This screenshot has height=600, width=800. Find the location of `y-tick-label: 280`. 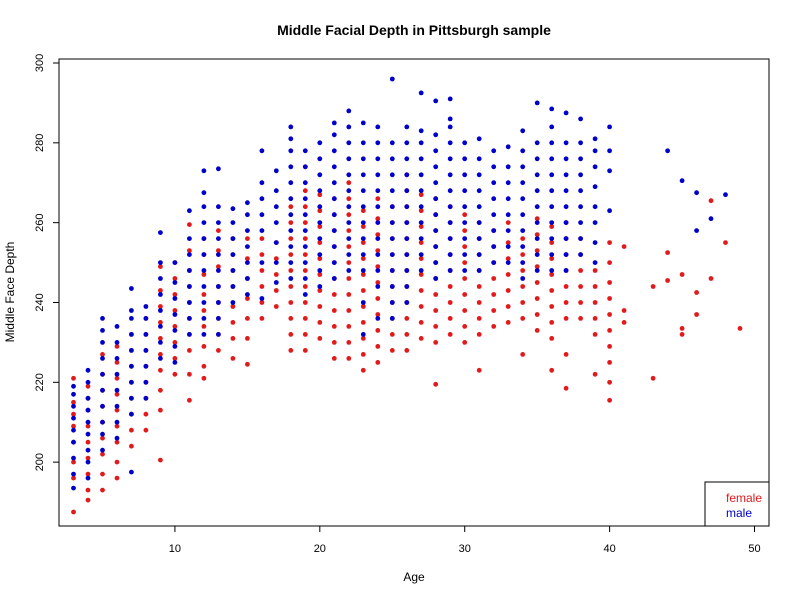

y-tick-label: 280 is located at coordinates (40, 143).